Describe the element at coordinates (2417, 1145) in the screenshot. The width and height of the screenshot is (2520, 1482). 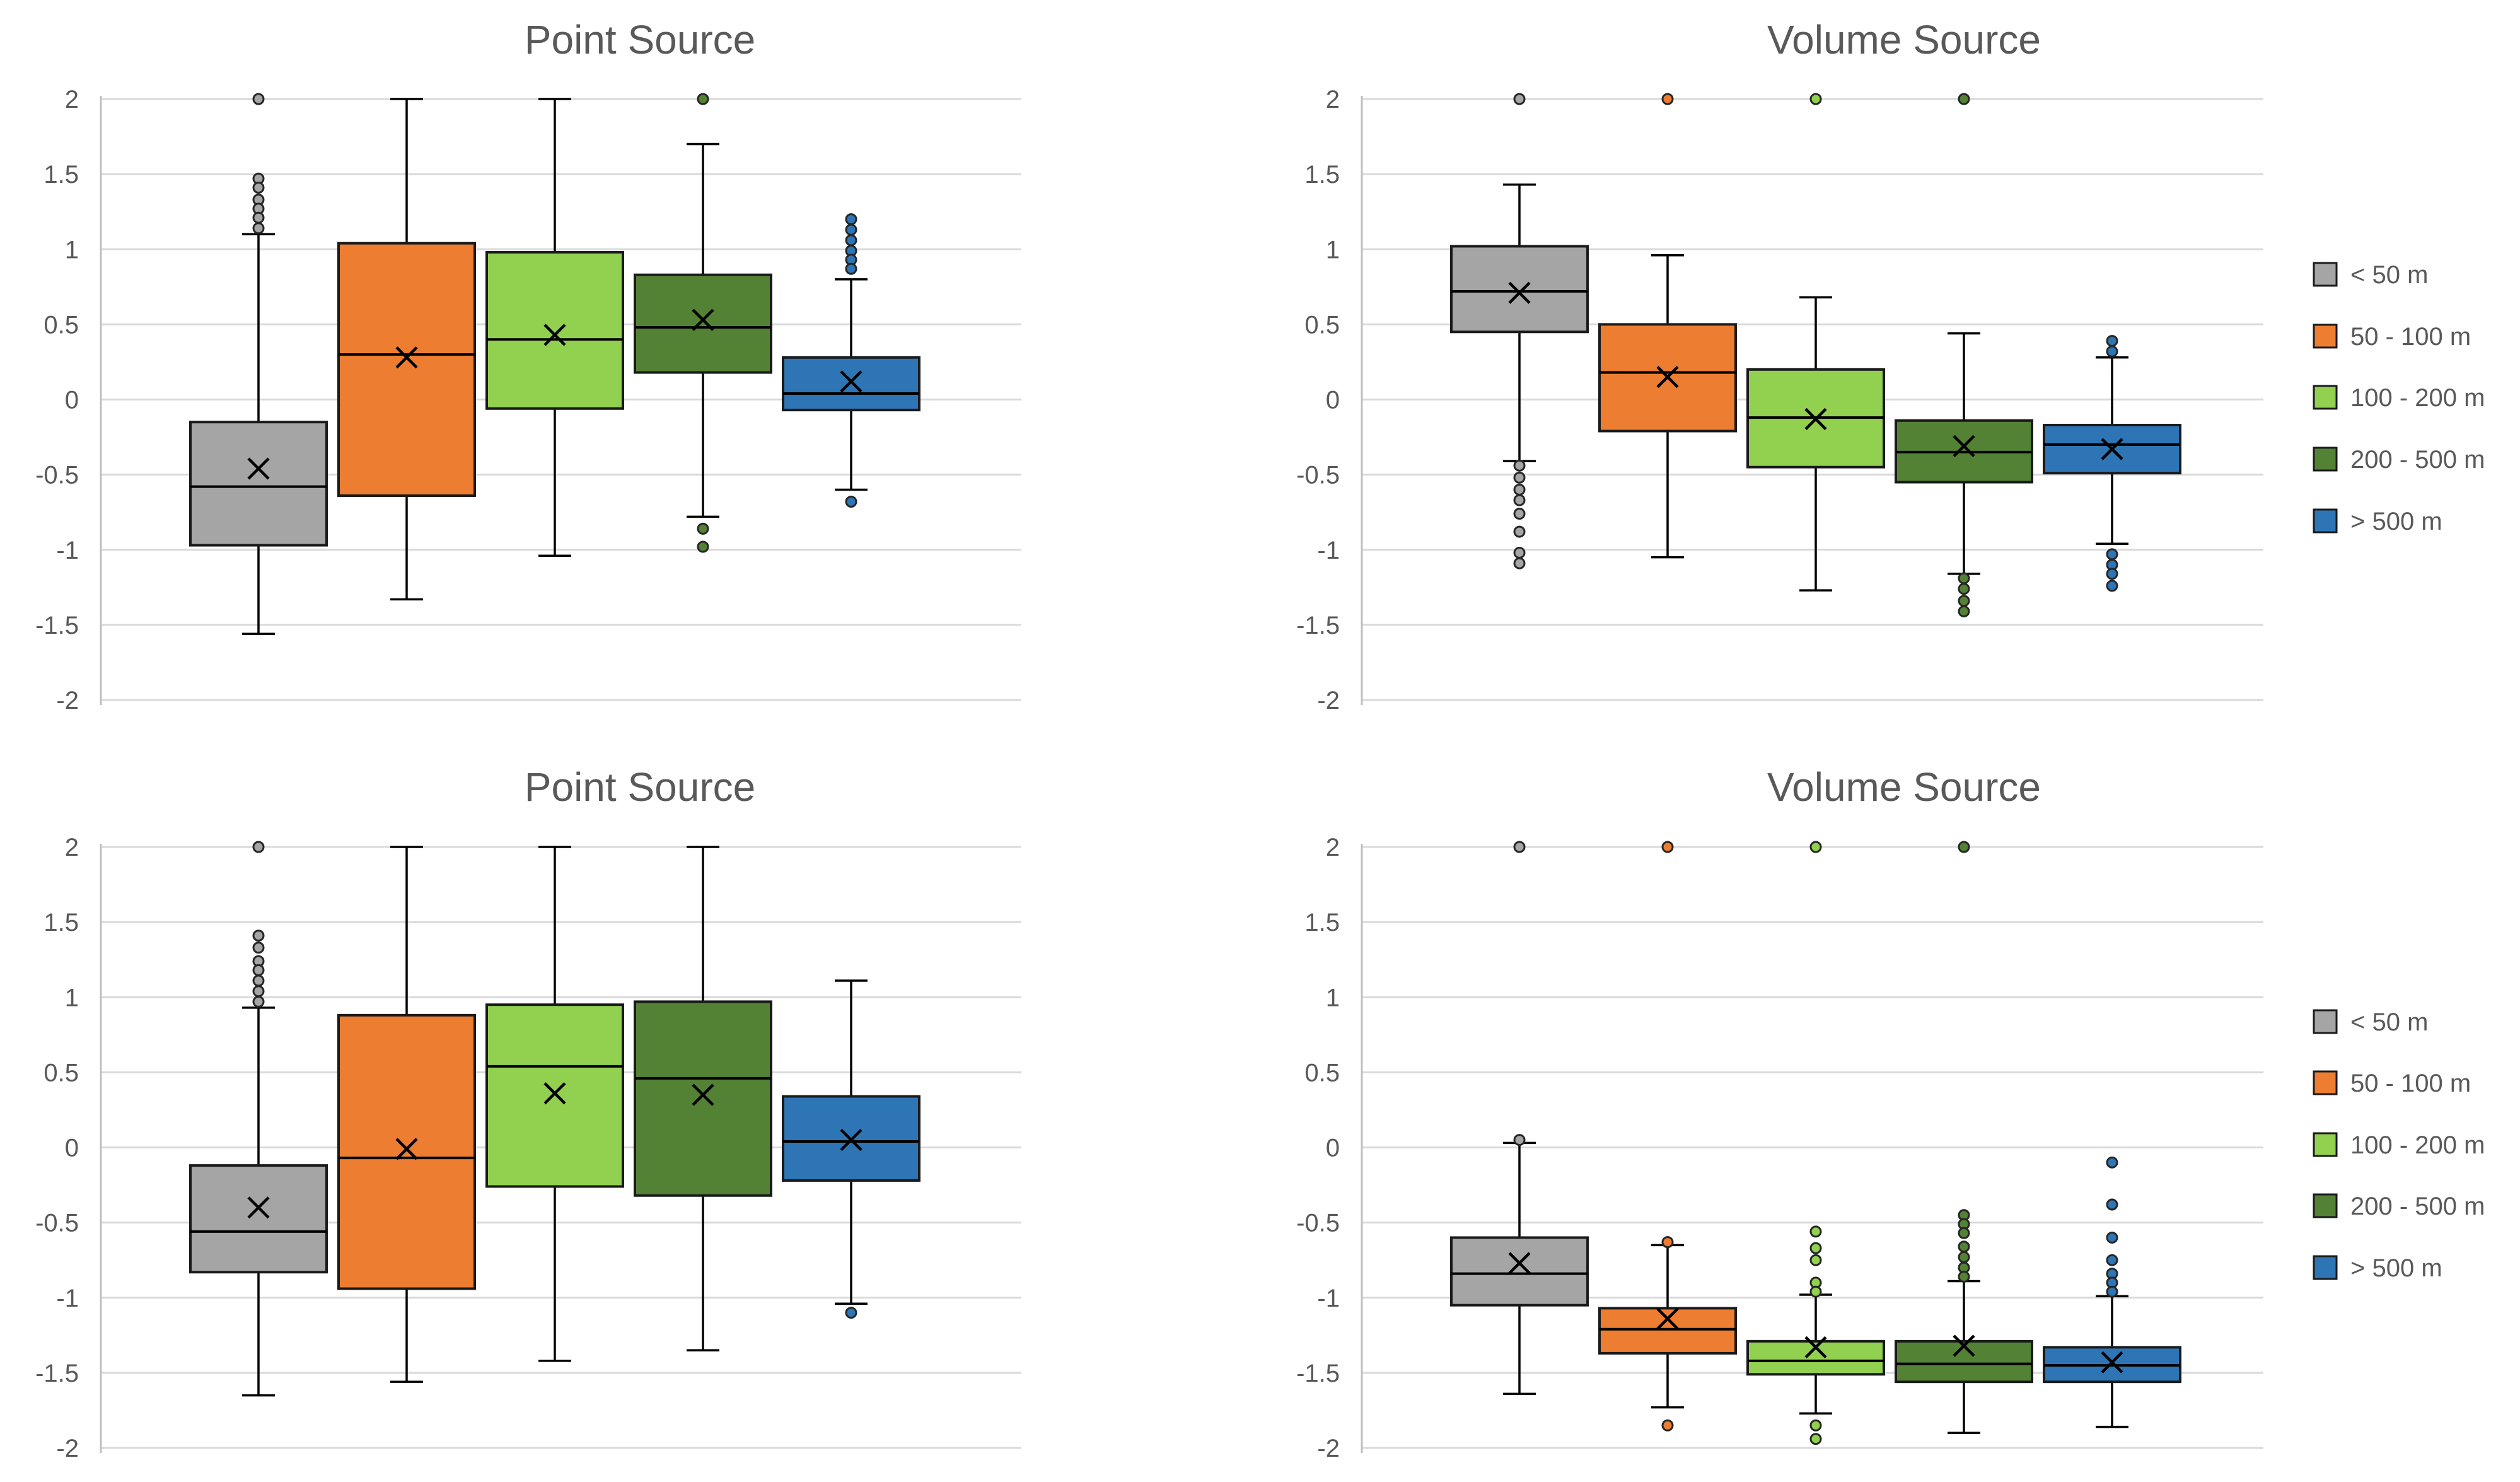
I see `legend-label: 100 - 200 m` at that location.